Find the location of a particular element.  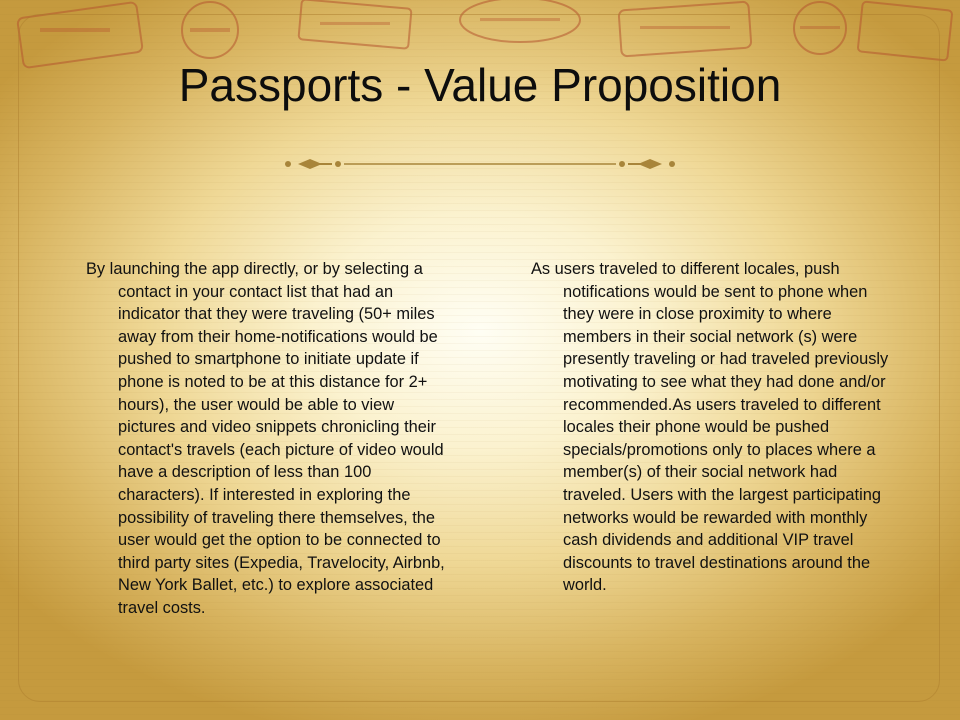

ornamental-divider is located at coordinates (480, 164).